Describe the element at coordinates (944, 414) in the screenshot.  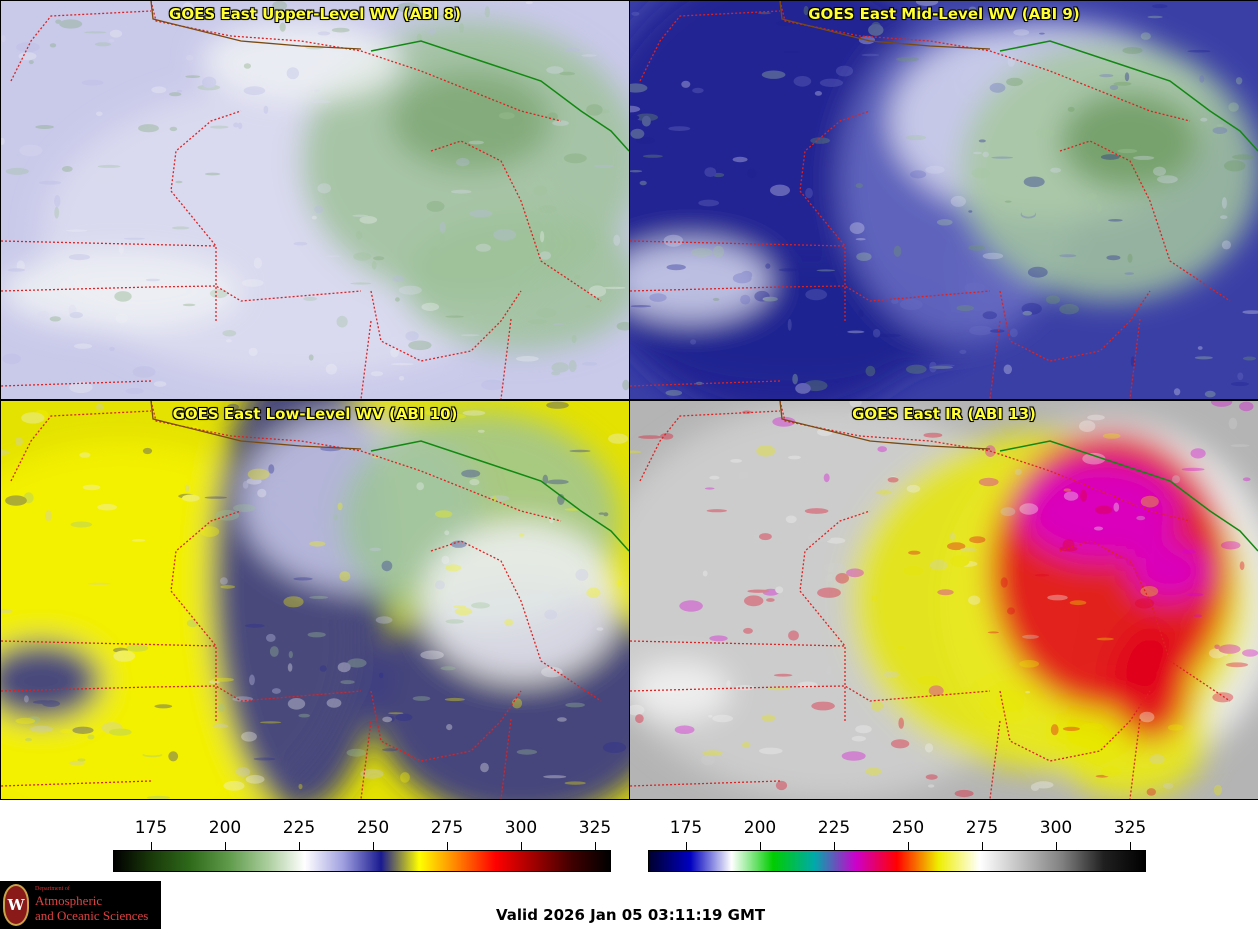
I see `panel-title: GOES East IR (ABI 13)` at that location.